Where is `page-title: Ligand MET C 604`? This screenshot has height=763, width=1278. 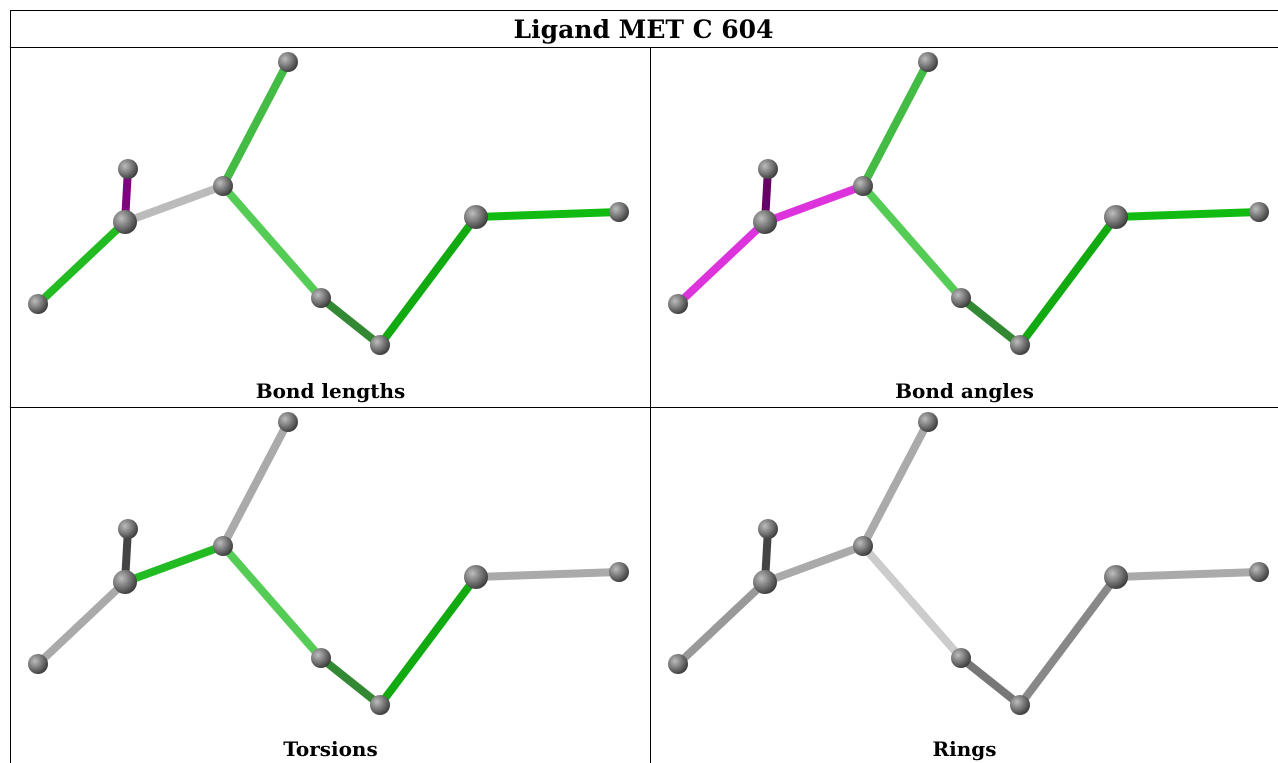
page-title: Ligand MET C 604 is located at coordinates (643, 29).